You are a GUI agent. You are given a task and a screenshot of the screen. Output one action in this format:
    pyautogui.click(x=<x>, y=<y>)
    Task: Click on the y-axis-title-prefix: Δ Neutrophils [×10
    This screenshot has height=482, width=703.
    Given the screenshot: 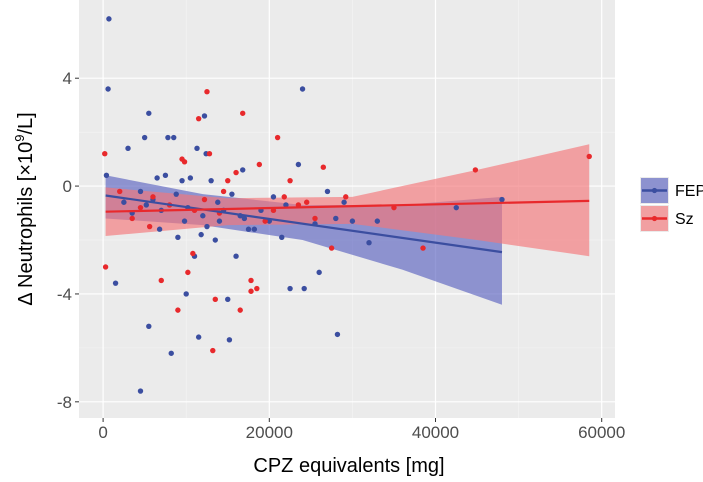 What is the action you would take?
    pyautogui.click(x=26, y=224)
    